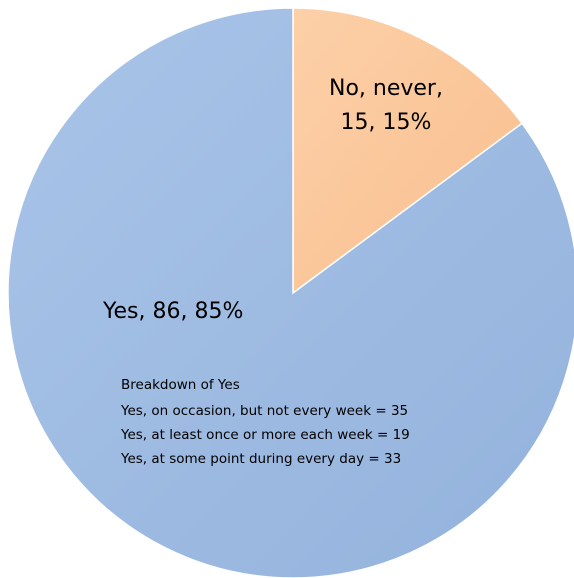  Describe the element at coordinates (180, 385) in the screenshot. I see `annotation-title: Breakdown of Yes` at that location.